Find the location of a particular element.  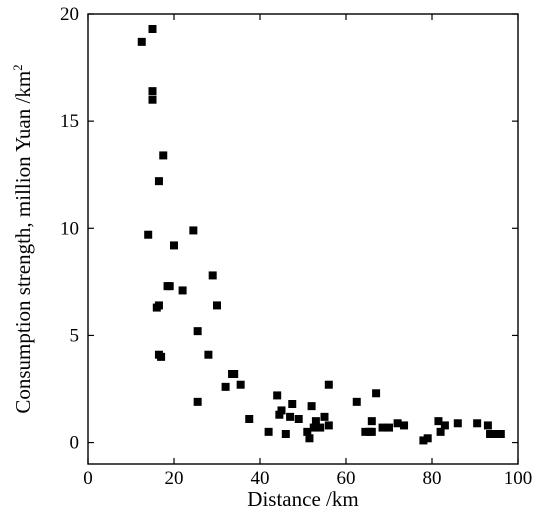

x-tick-label: 100 is located at coordinates (518, 478).